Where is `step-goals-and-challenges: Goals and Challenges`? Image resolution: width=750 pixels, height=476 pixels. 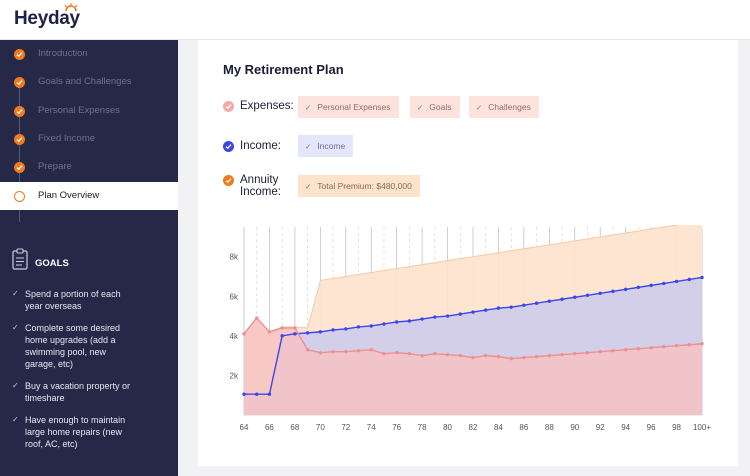
step-goals-and-challenges: Goals and Challenges is located at coordinates (89, 82).